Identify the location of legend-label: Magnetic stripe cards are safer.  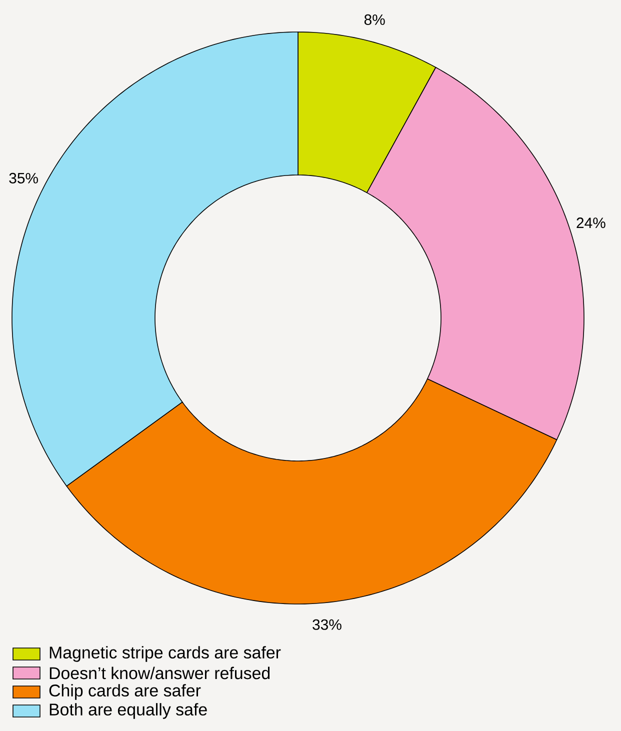
(165, 654).